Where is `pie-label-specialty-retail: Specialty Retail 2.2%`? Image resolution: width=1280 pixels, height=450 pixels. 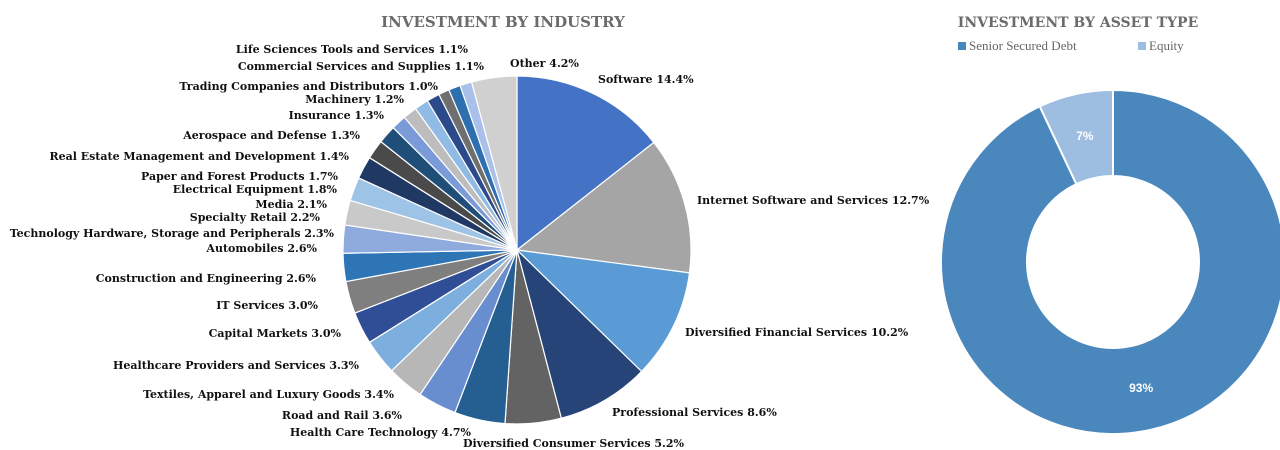 pie-label-specialty-retail: Specialty Retail 2.2% is located at coordinates (255, 217).